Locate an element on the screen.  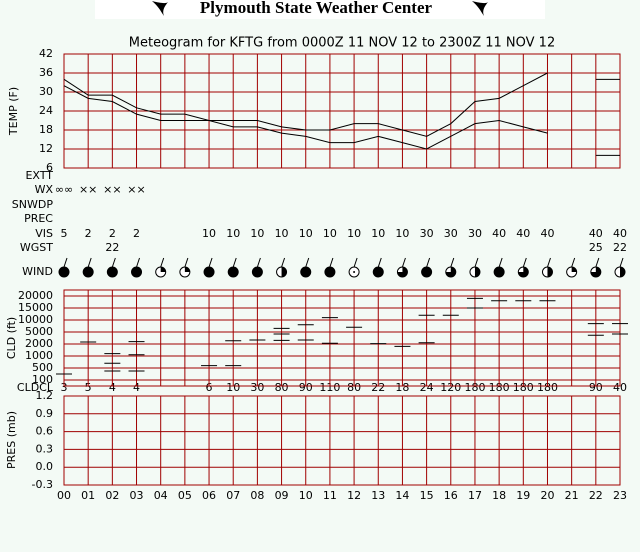
x-tick-label: 09 is located at coordinates (282, 495).